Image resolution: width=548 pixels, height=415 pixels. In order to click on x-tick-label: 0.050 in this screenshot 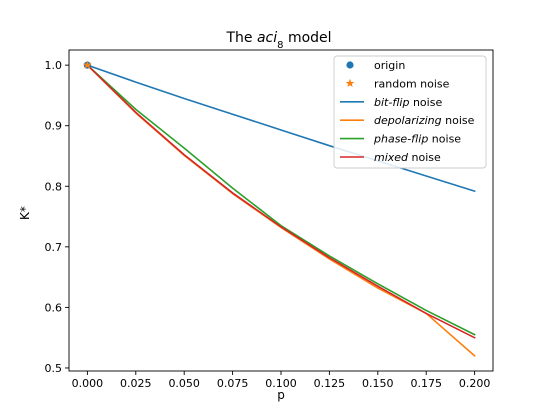, I will do `click(184, 383)`.